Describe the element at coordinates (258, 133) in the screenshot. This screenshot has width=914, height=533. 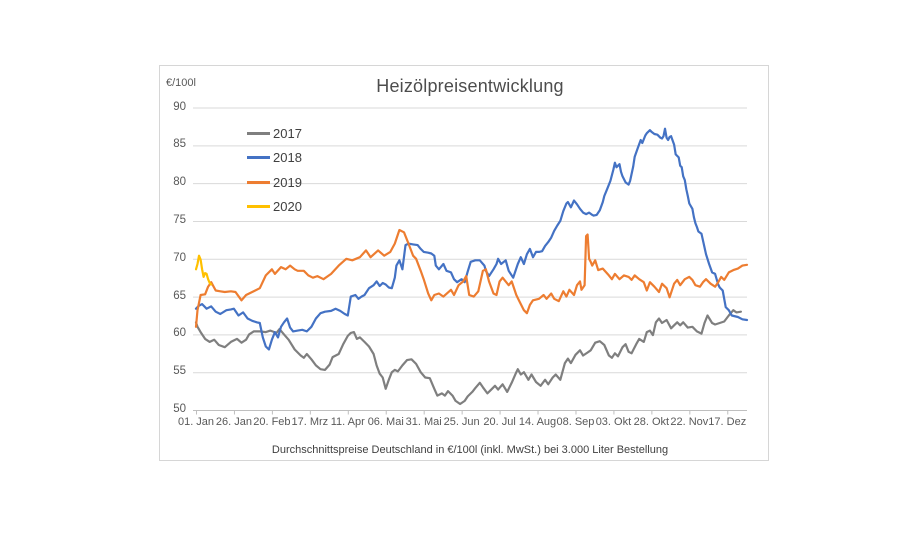
I see `legend-swatch-2017` at that location.